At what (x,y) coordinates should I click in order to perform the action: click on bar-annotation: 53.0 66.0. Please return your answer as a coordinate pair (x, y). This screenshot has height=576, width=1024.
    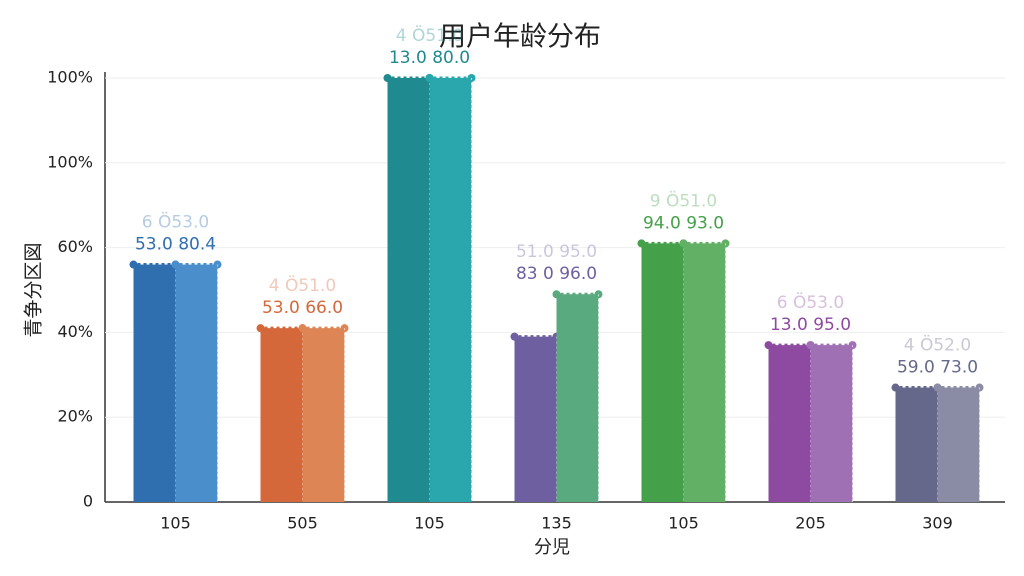
    Looking at the image, I should click on (302, 308).